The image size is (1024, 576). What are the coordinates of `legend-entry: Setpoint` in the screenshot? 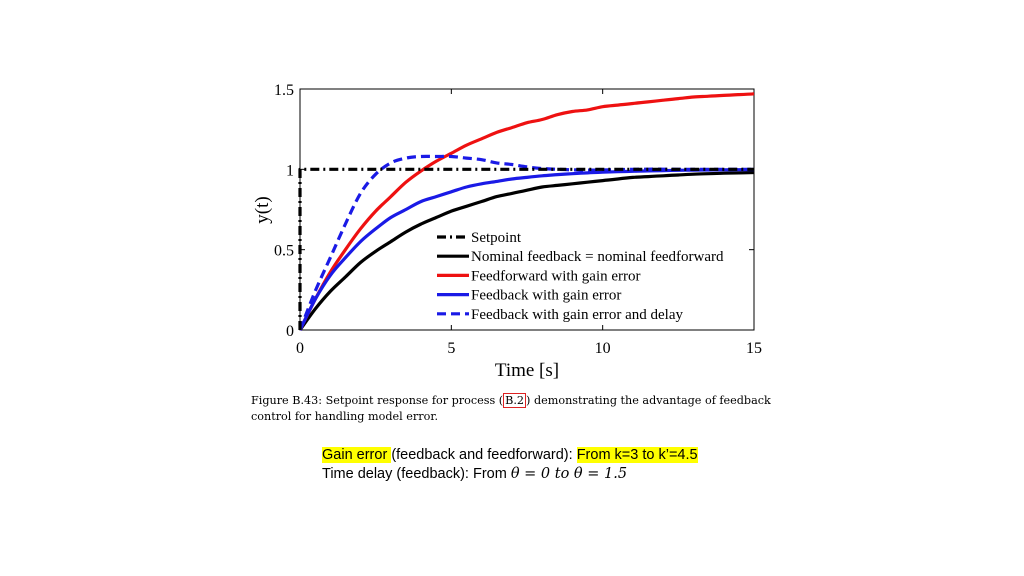 It's located at (496, 238).